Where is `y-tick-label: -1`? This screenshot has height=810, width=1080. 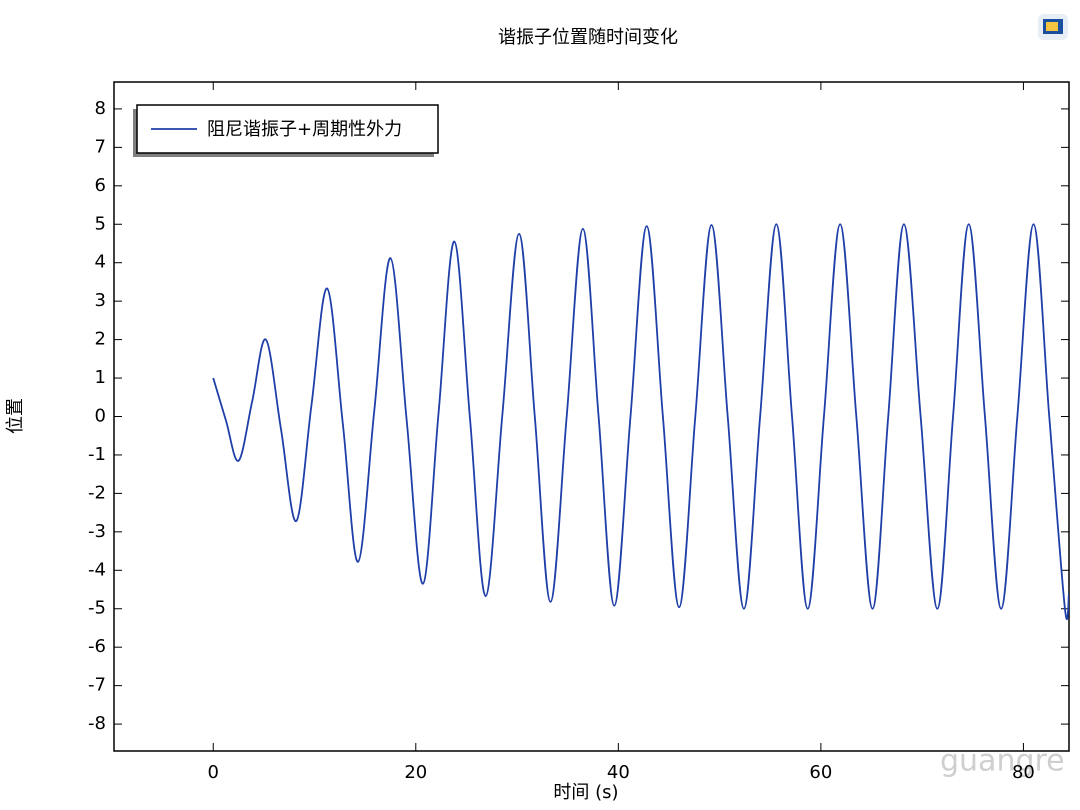 y-tick-label: -1 is located at coordinates (97, 454).